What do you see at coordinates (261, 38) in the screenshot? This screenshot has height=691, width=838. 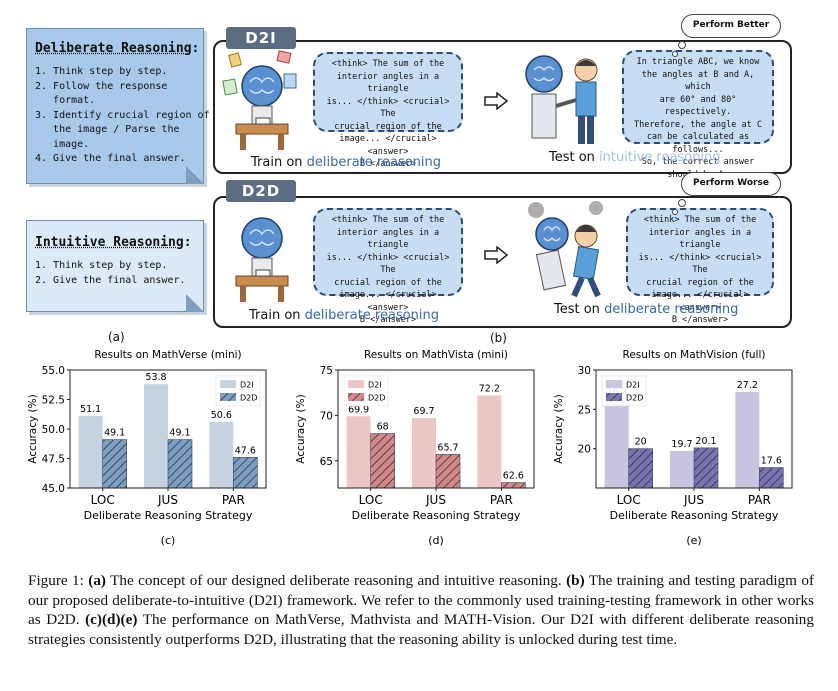 I see `d2i-tag: D2I` at bounding box center [261, 38].